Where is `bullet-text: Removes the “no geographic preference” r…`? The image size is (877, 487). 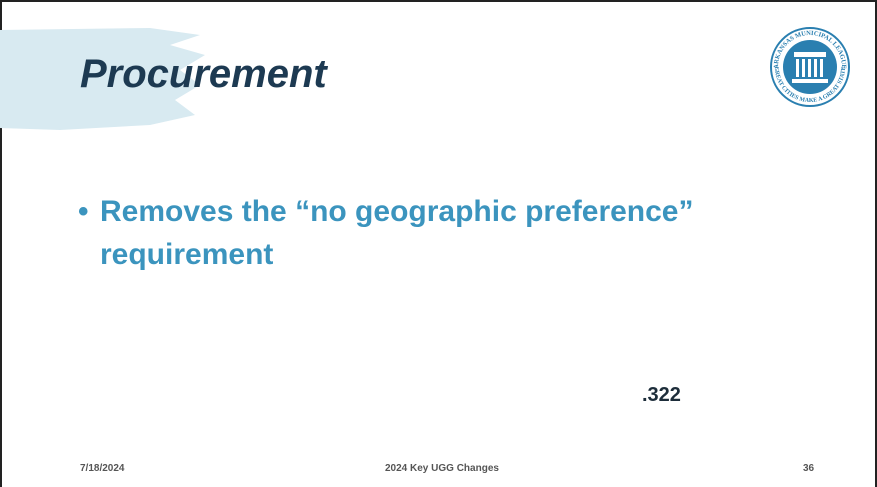 bullet-text: Removes the “no geographic preference” r… is located at coordinates (397, 233).